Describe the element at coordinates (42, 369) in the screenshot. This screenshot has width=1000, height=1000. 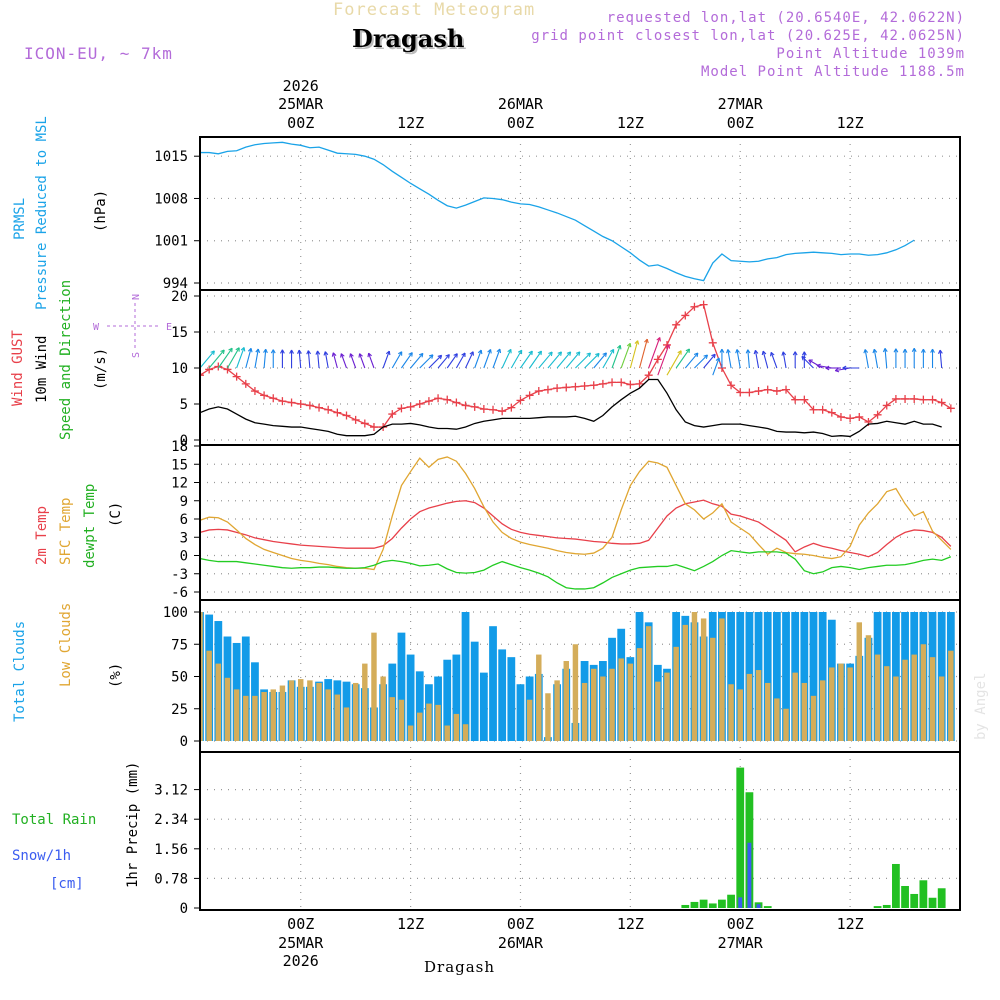
I see `wind10-label: 10m Wind` at that location.